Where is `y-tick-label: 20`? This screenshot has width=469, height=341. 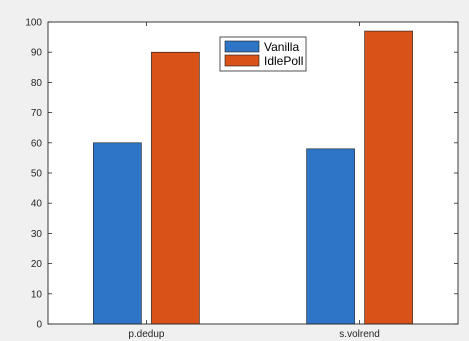
y-tick-label: 20 is located at coordinates (37, 264).